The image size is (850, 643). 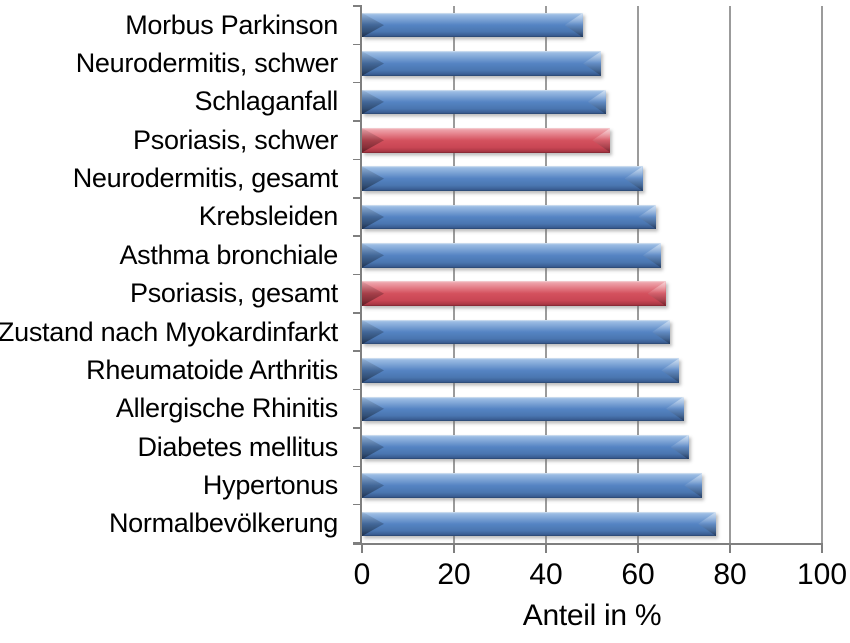 I want to click on x-tick-label: 0, so click(x=362, y=574).